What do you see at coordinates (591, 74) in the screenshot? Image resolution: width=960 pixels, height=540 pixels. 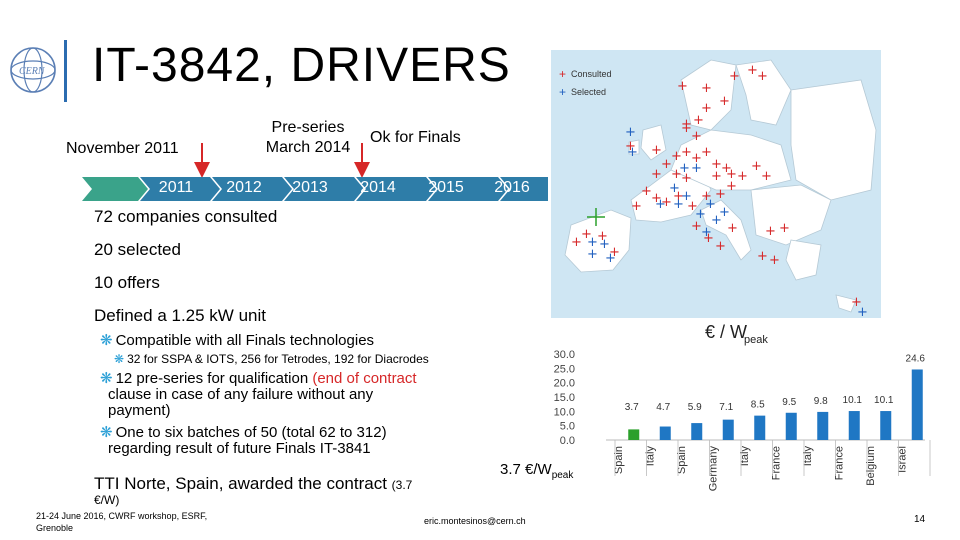 I see `legend-consulted-label: Consulted` at bounding box center [591, 74].